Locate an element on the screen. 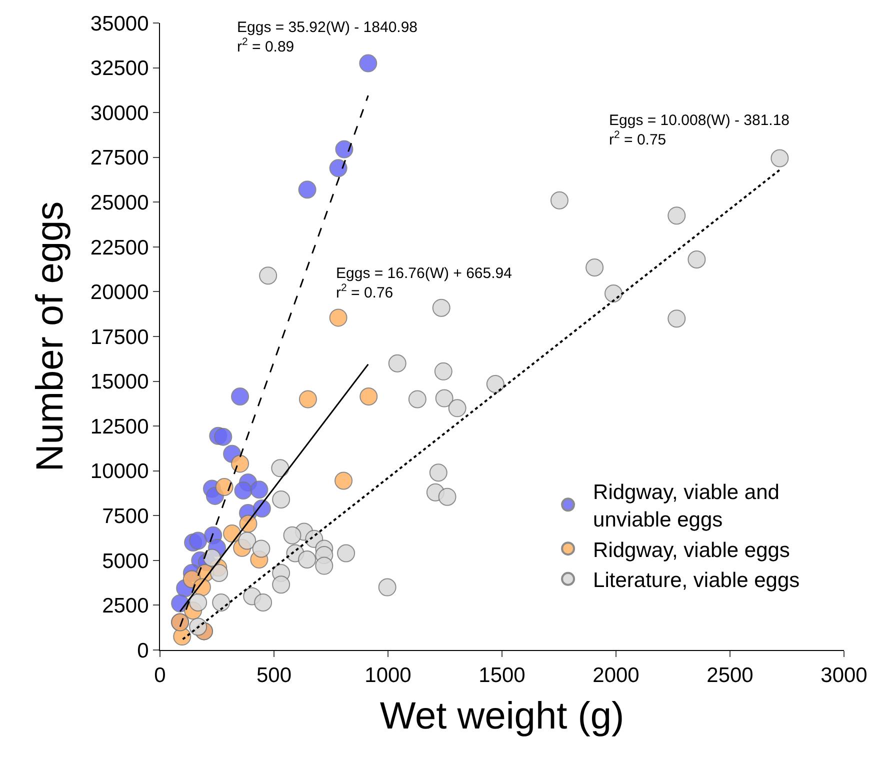 Image resolution: width=879 pixels, height=765 pixels. x-tick-label: 1000 is located at coordinates (388, 676).